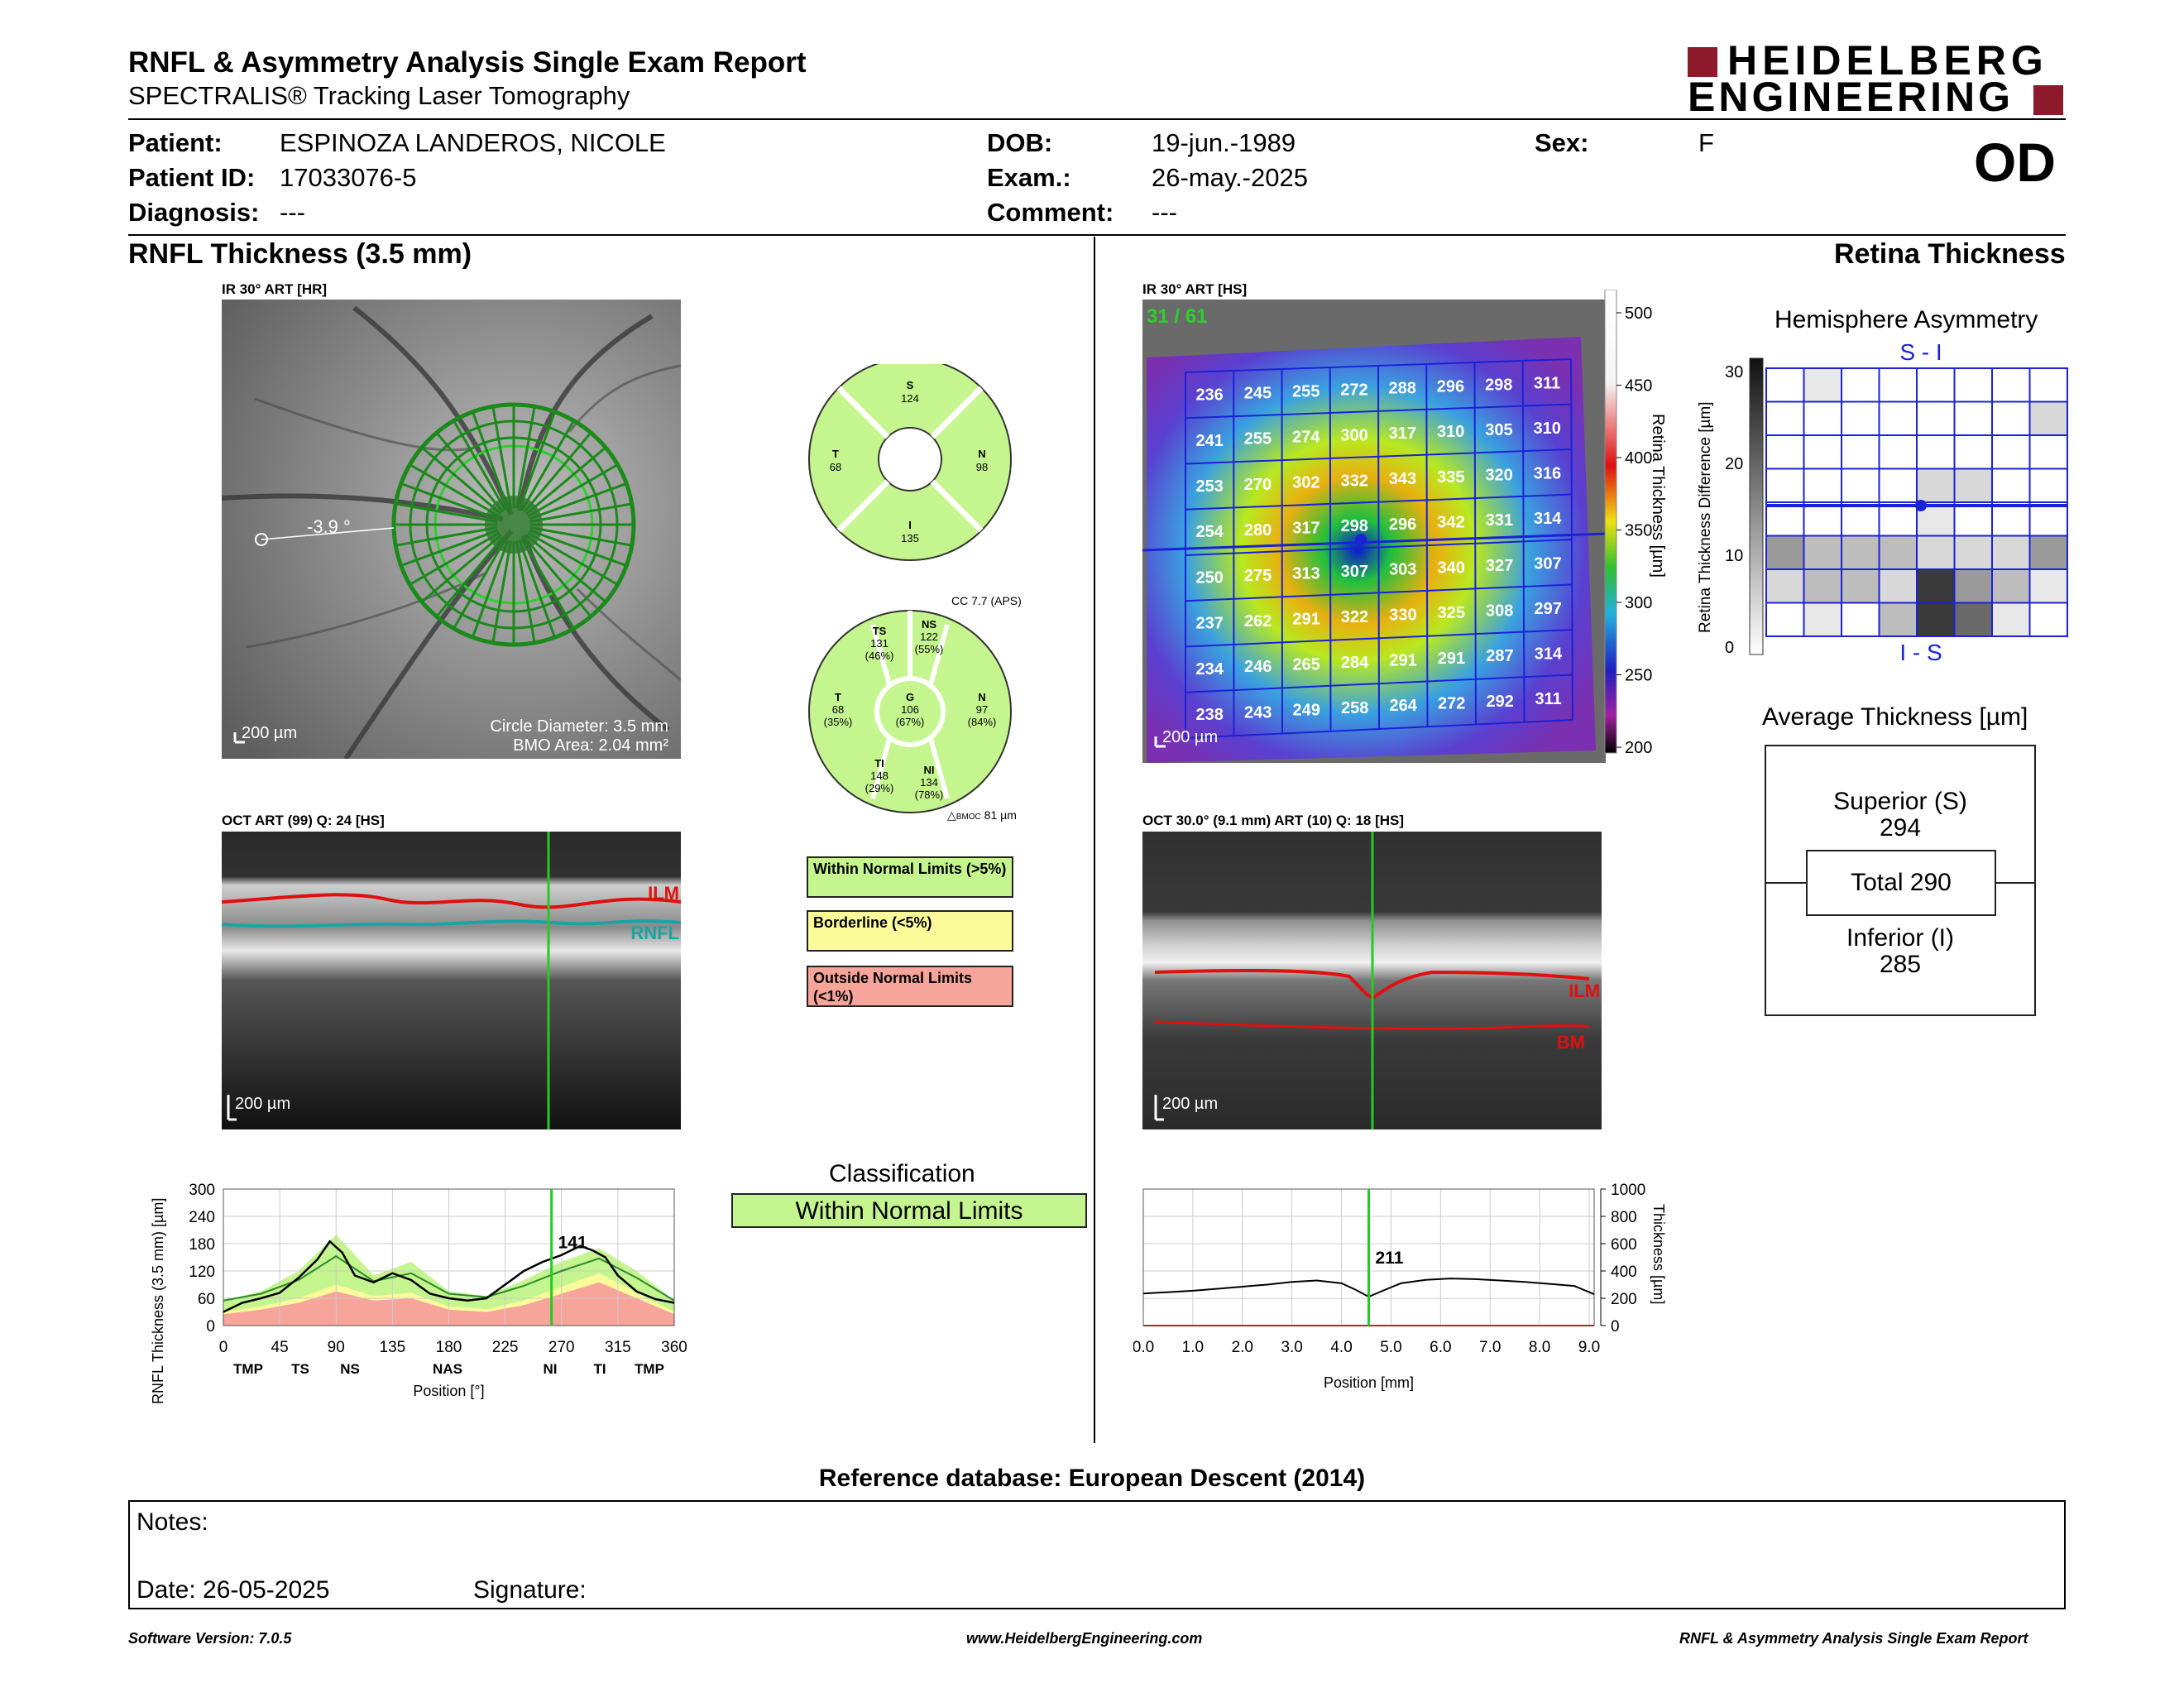 The image size is (2184, 1688). What do you see at coordinates (1562, 142) in the screenshot?
I see `sex-label: Sex:` at bounding box center [1562, 142].